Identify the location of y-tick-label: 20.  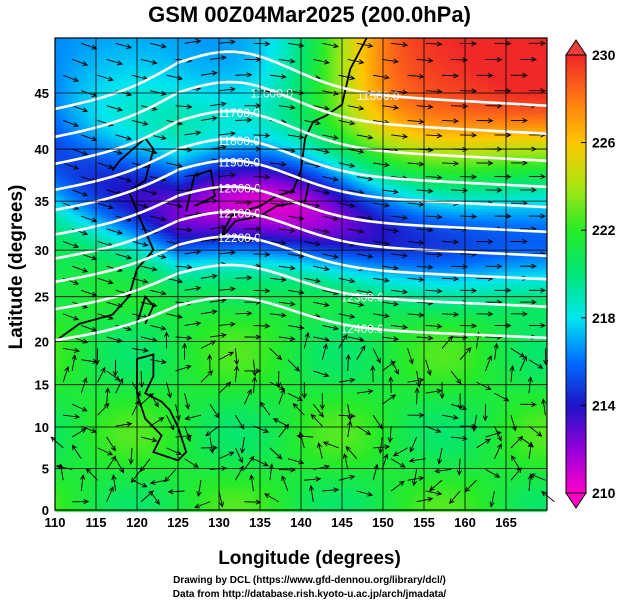
(42, 341).